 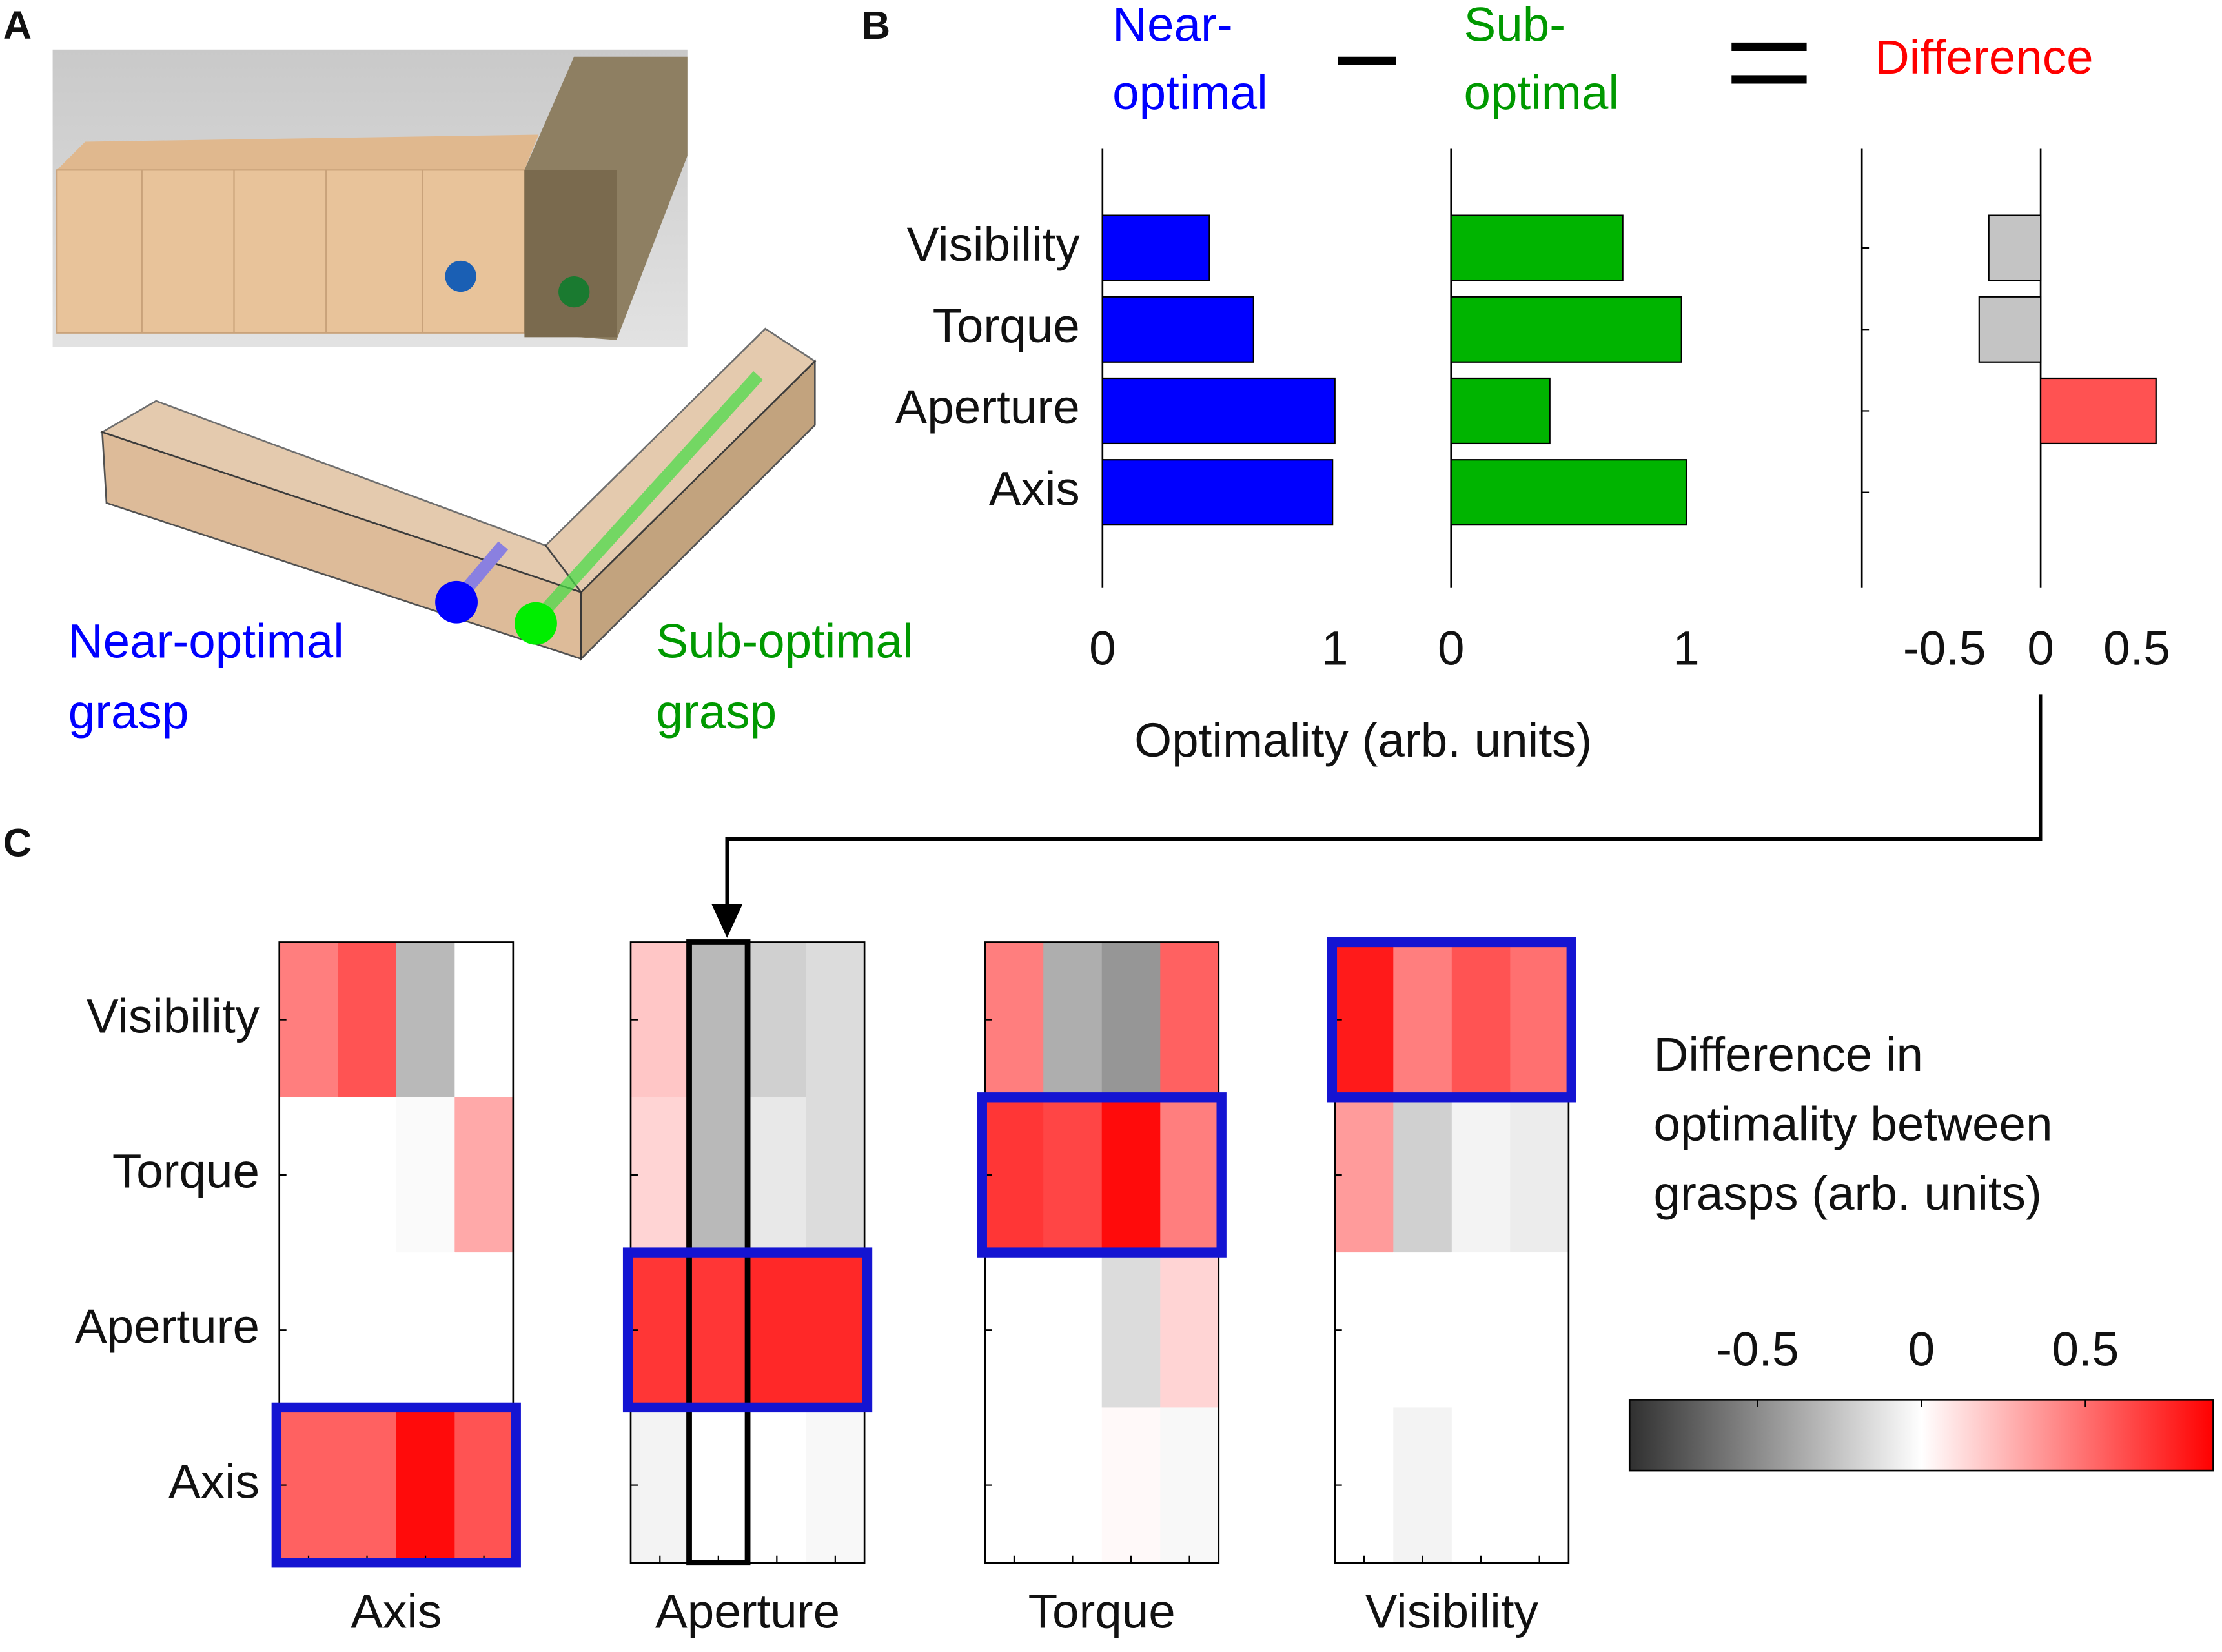 I want to click on panel-label: C, so click(x=17, y=843).